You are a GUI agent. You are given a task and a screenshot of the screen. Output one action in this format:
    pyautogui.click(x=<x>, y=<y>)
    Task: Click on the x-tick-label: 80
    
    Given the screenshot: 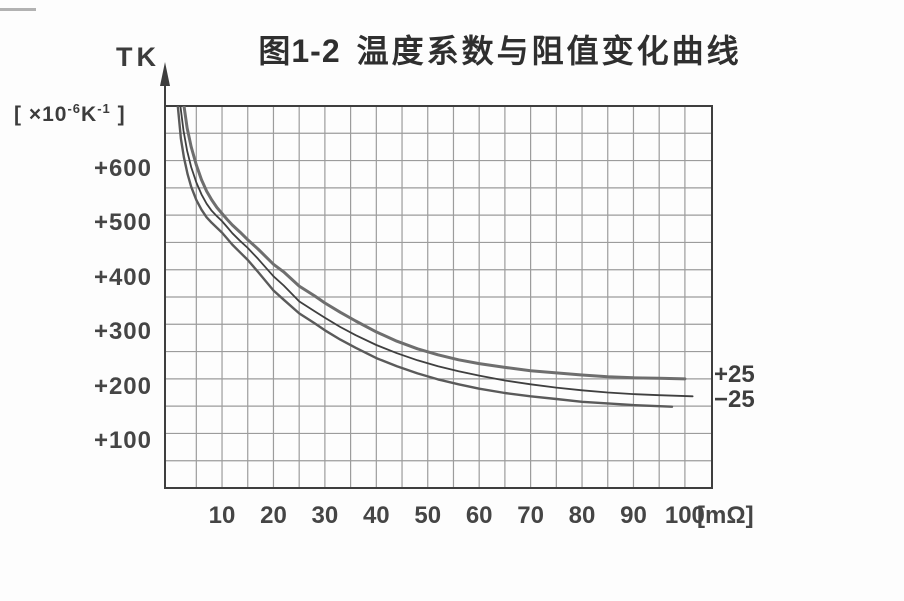 What is the action you would take?
    pyautogui.click(x=582, y=515)
    